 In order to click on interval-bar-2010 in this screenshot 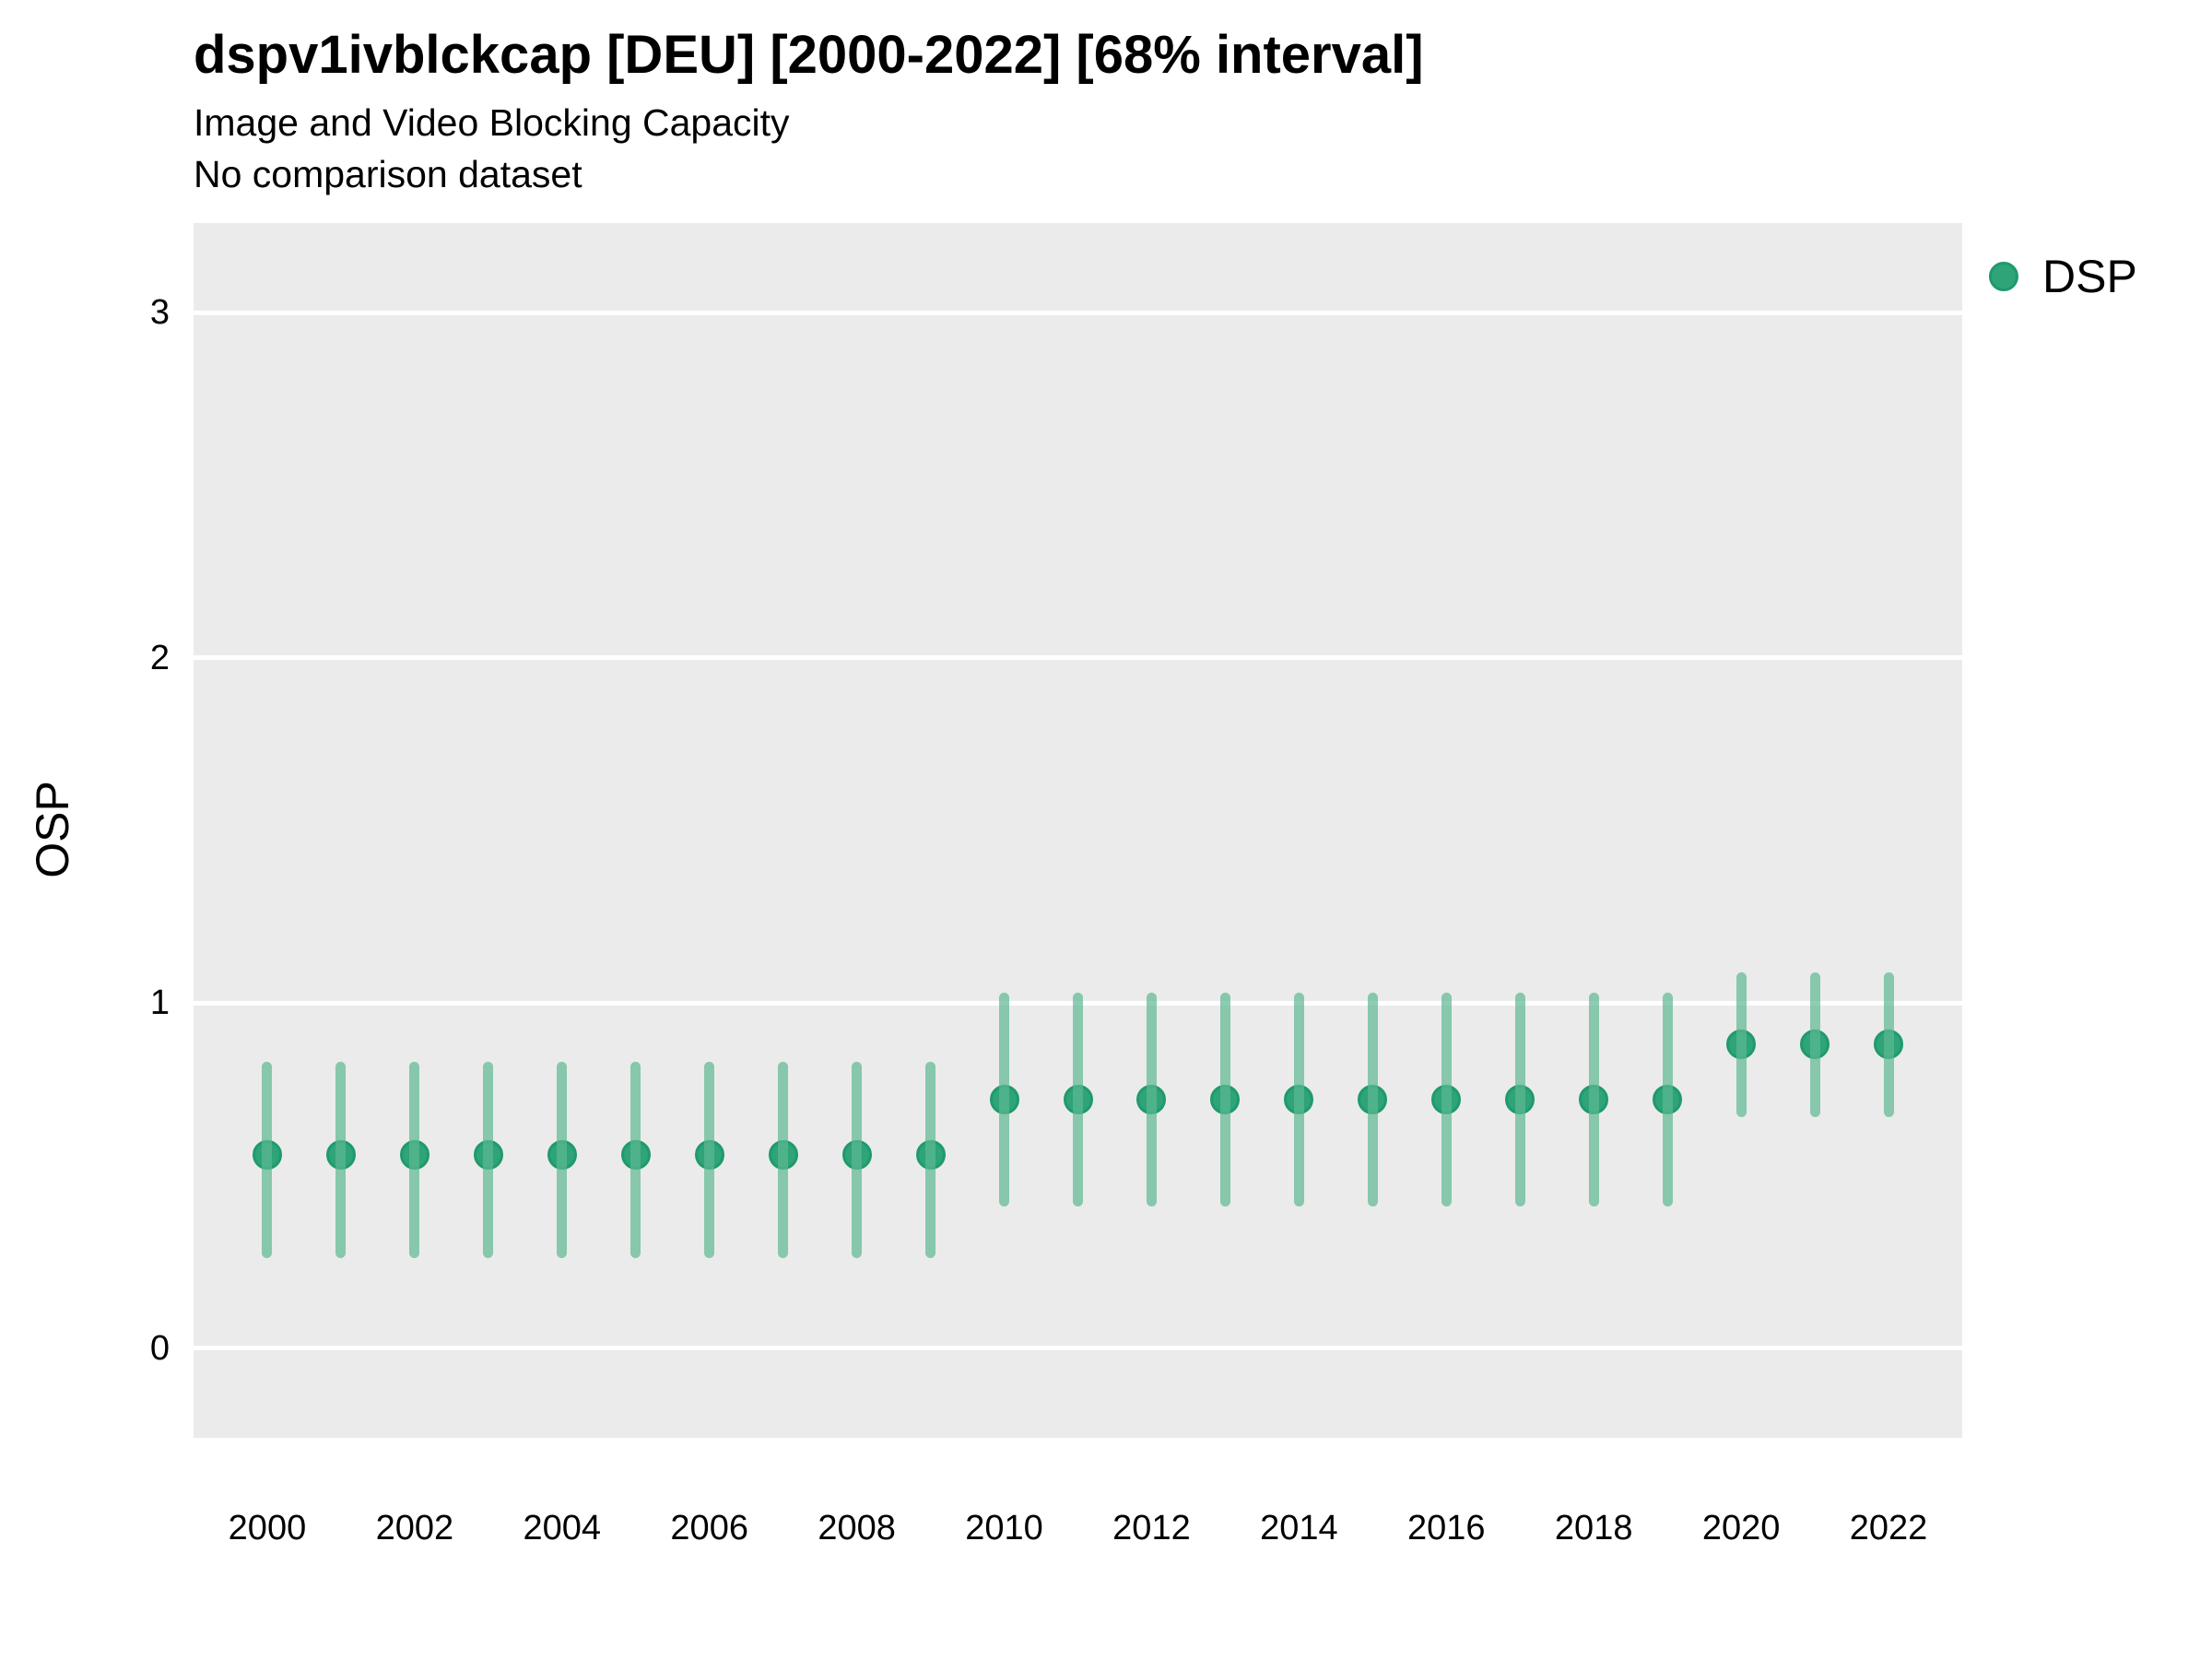, I will do `click(1004, 1099)`.